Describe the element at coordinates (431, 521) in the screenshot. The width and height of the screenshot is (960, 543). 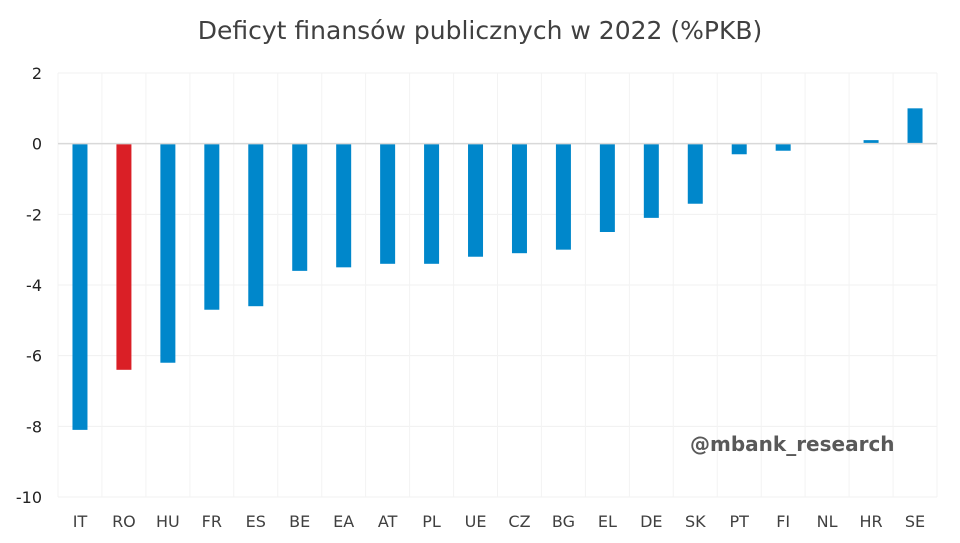
I see `x-tick-label: PL` at that location.